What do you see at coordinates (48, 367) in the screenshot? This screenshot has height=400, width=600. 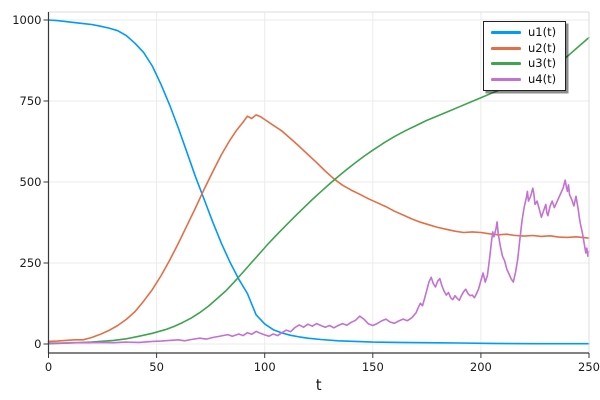 I see `x-tick-label: 0` at bounding box center [48, 367].